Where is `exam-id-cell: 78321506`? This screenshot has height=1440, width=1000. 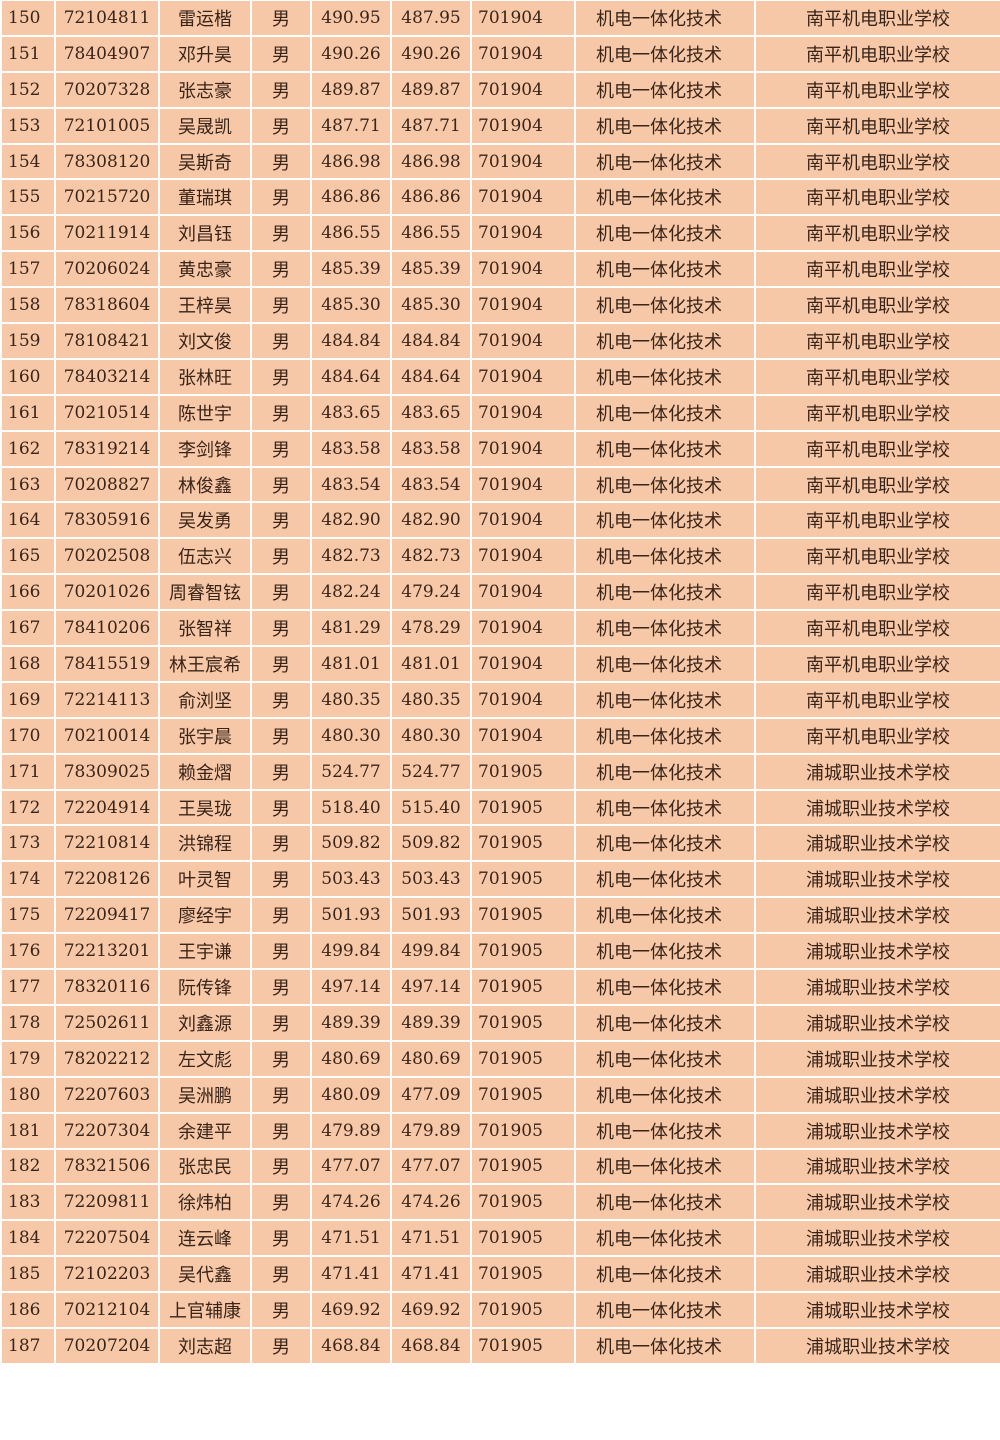
exam-id-cell: 78321506 is located at coordinates (107, 1166).